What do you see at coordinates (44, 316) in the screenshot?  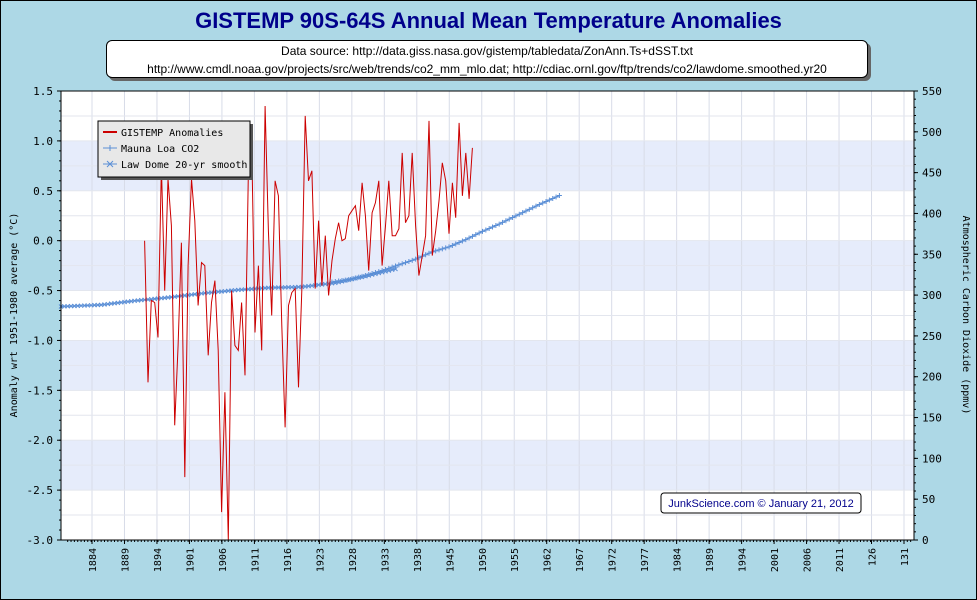 I see `y-axis-ticks: 1.5 1.0 0.5 0.0 -0.5 -1.0 -1.5 -2.0 -2.5 -3.0` at bounding box center [44, 316].